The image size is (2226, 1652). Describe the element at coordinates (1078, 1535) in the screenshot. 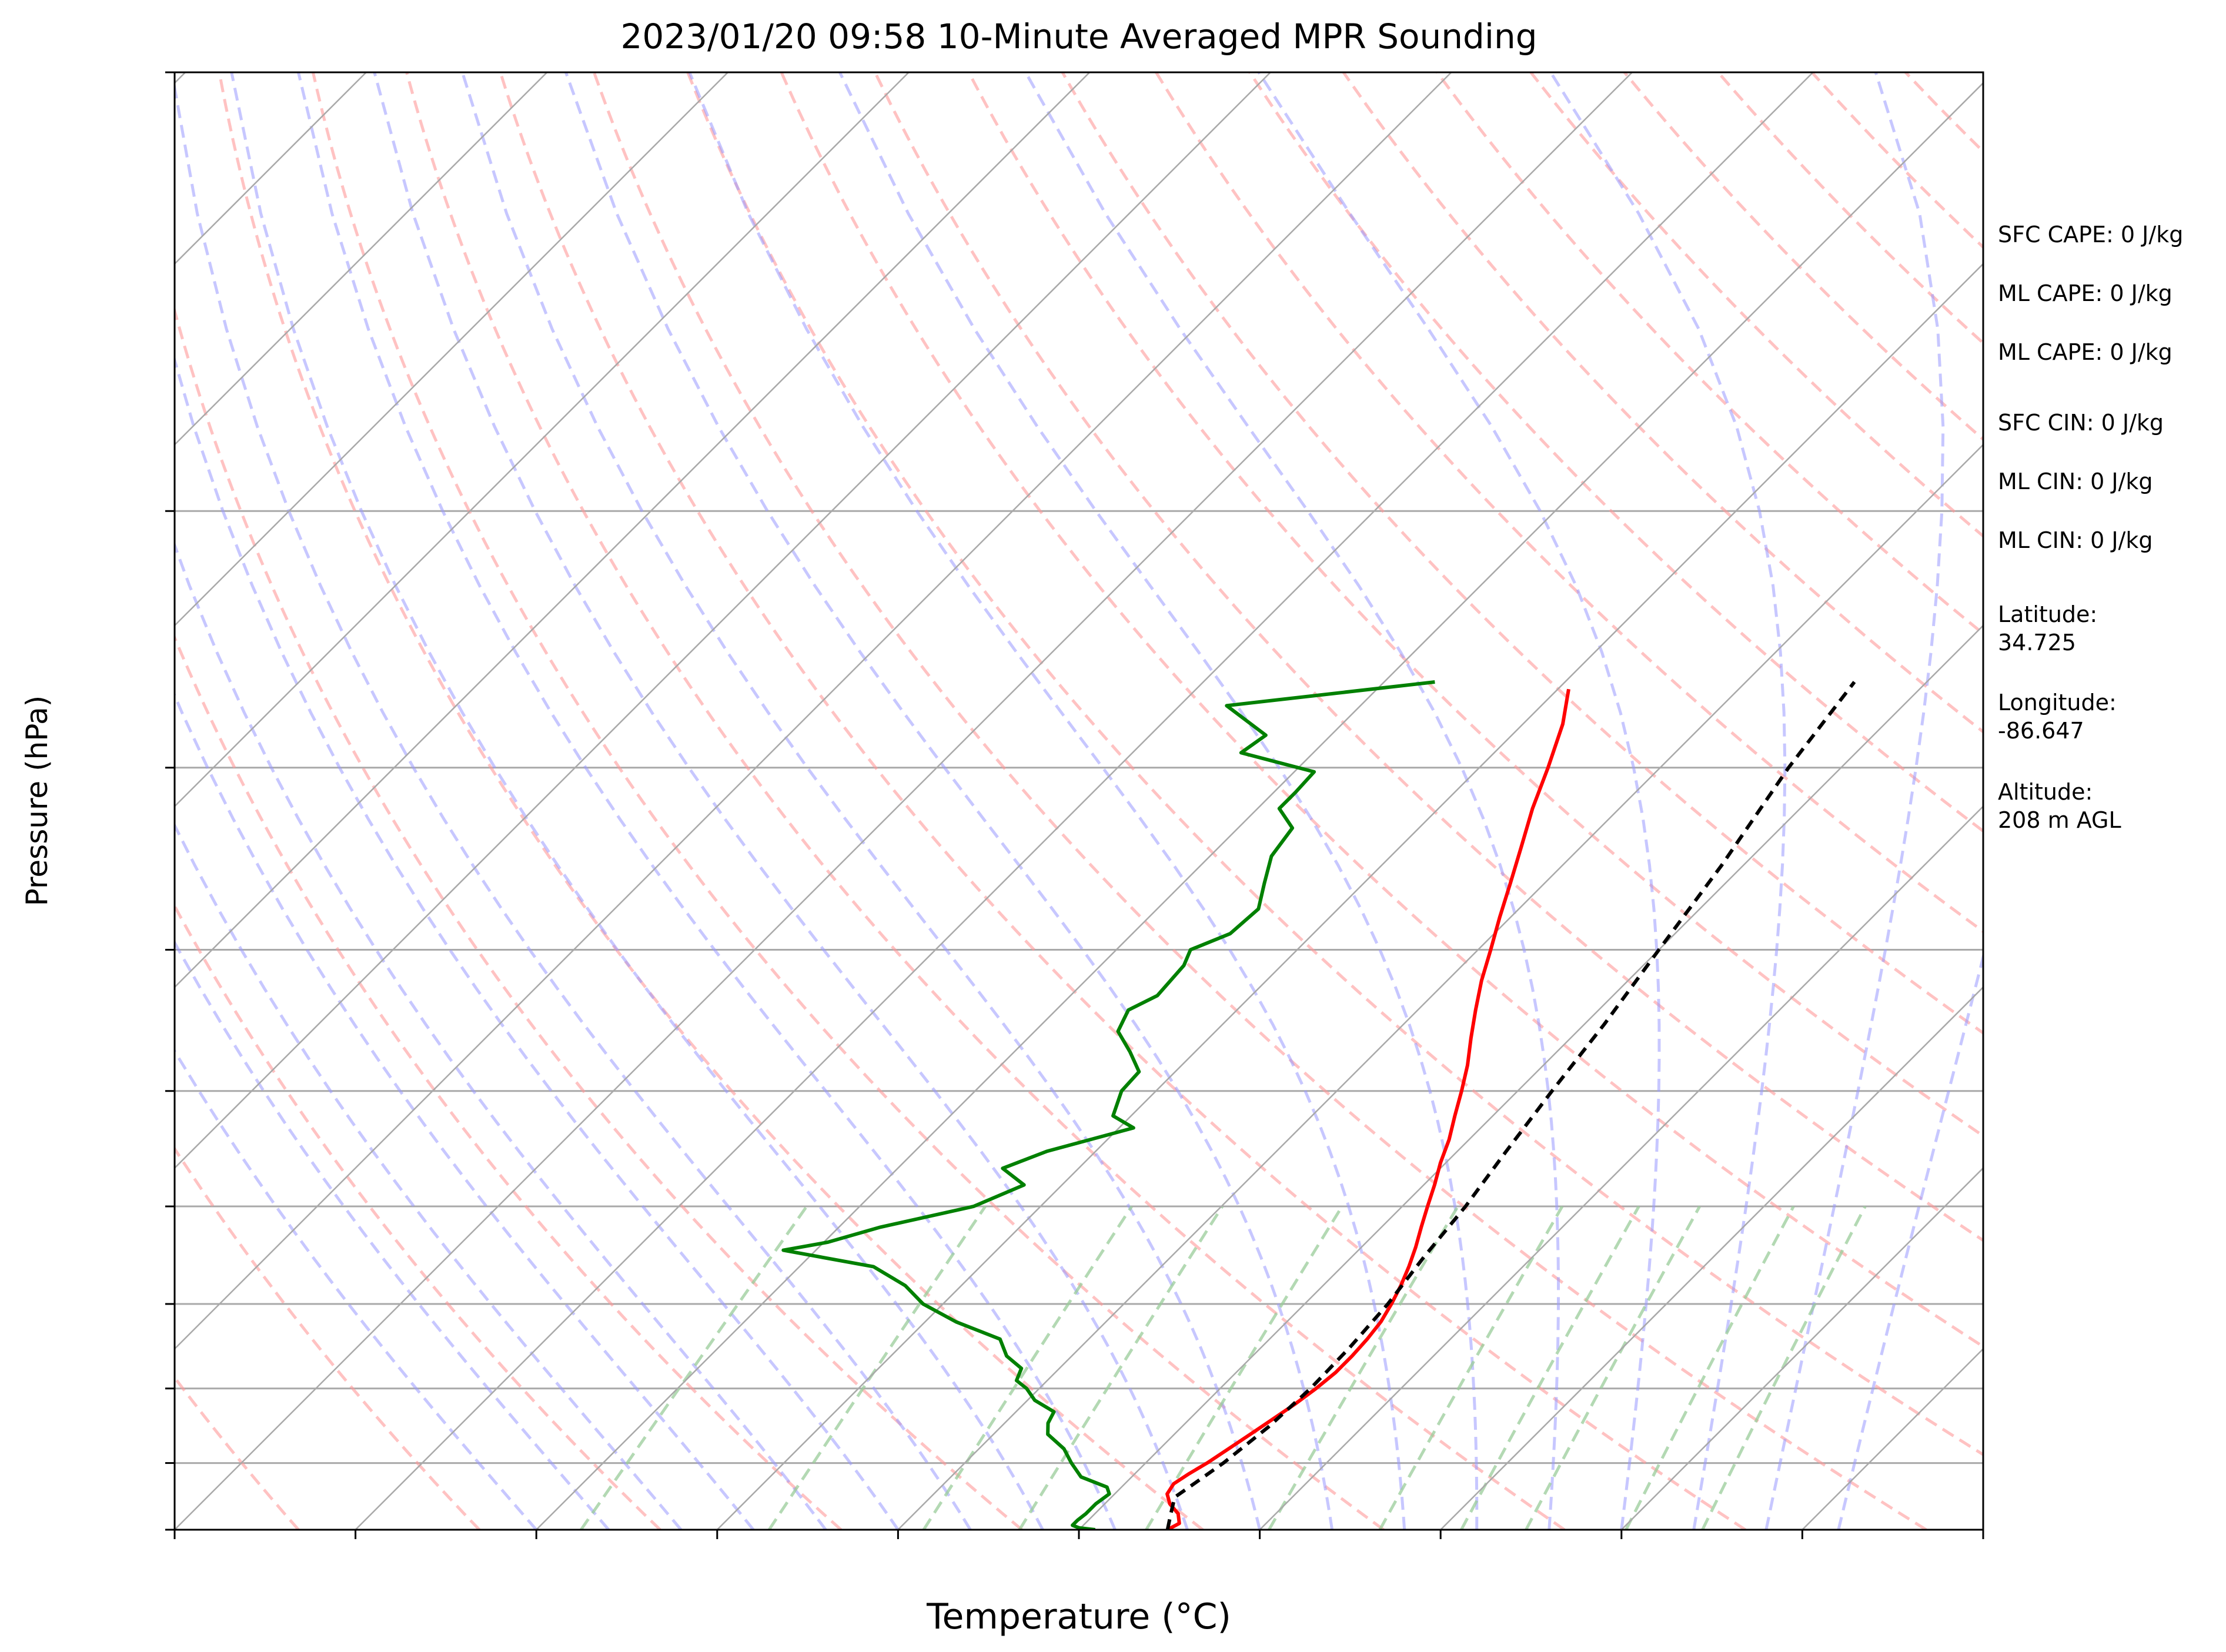

I see `x-axis` at that location.